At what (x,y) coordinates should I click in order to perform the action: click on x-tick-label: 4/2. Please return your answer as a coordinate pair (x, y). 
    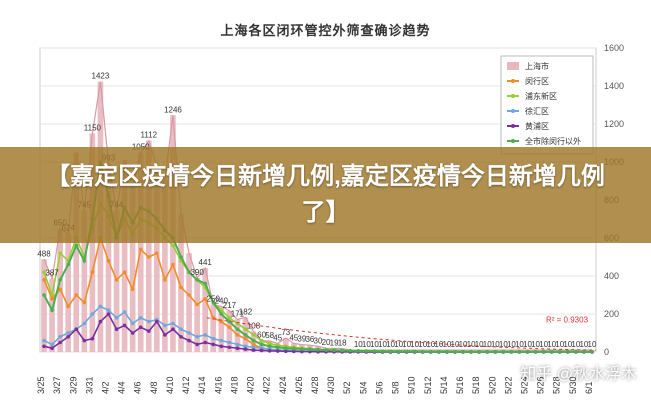
    Looking at the image, I should click on (105, 387).